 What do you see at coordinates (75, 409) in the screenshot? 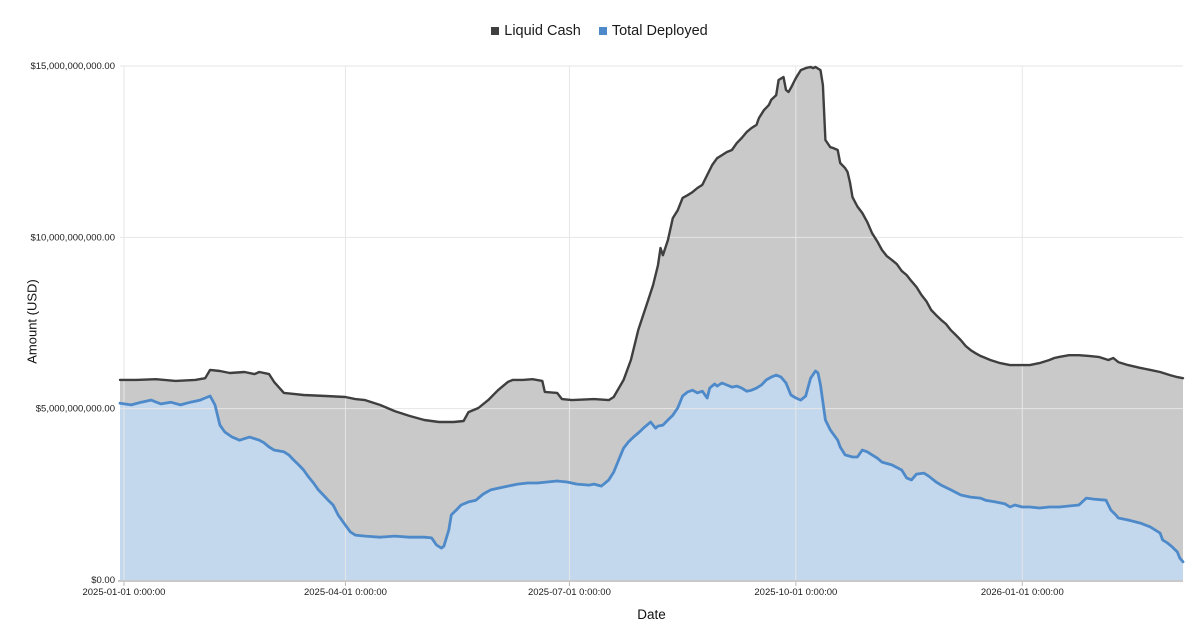
I see `y-tick-label: $5,000,000,000.00` at bounding box center [75, 409].